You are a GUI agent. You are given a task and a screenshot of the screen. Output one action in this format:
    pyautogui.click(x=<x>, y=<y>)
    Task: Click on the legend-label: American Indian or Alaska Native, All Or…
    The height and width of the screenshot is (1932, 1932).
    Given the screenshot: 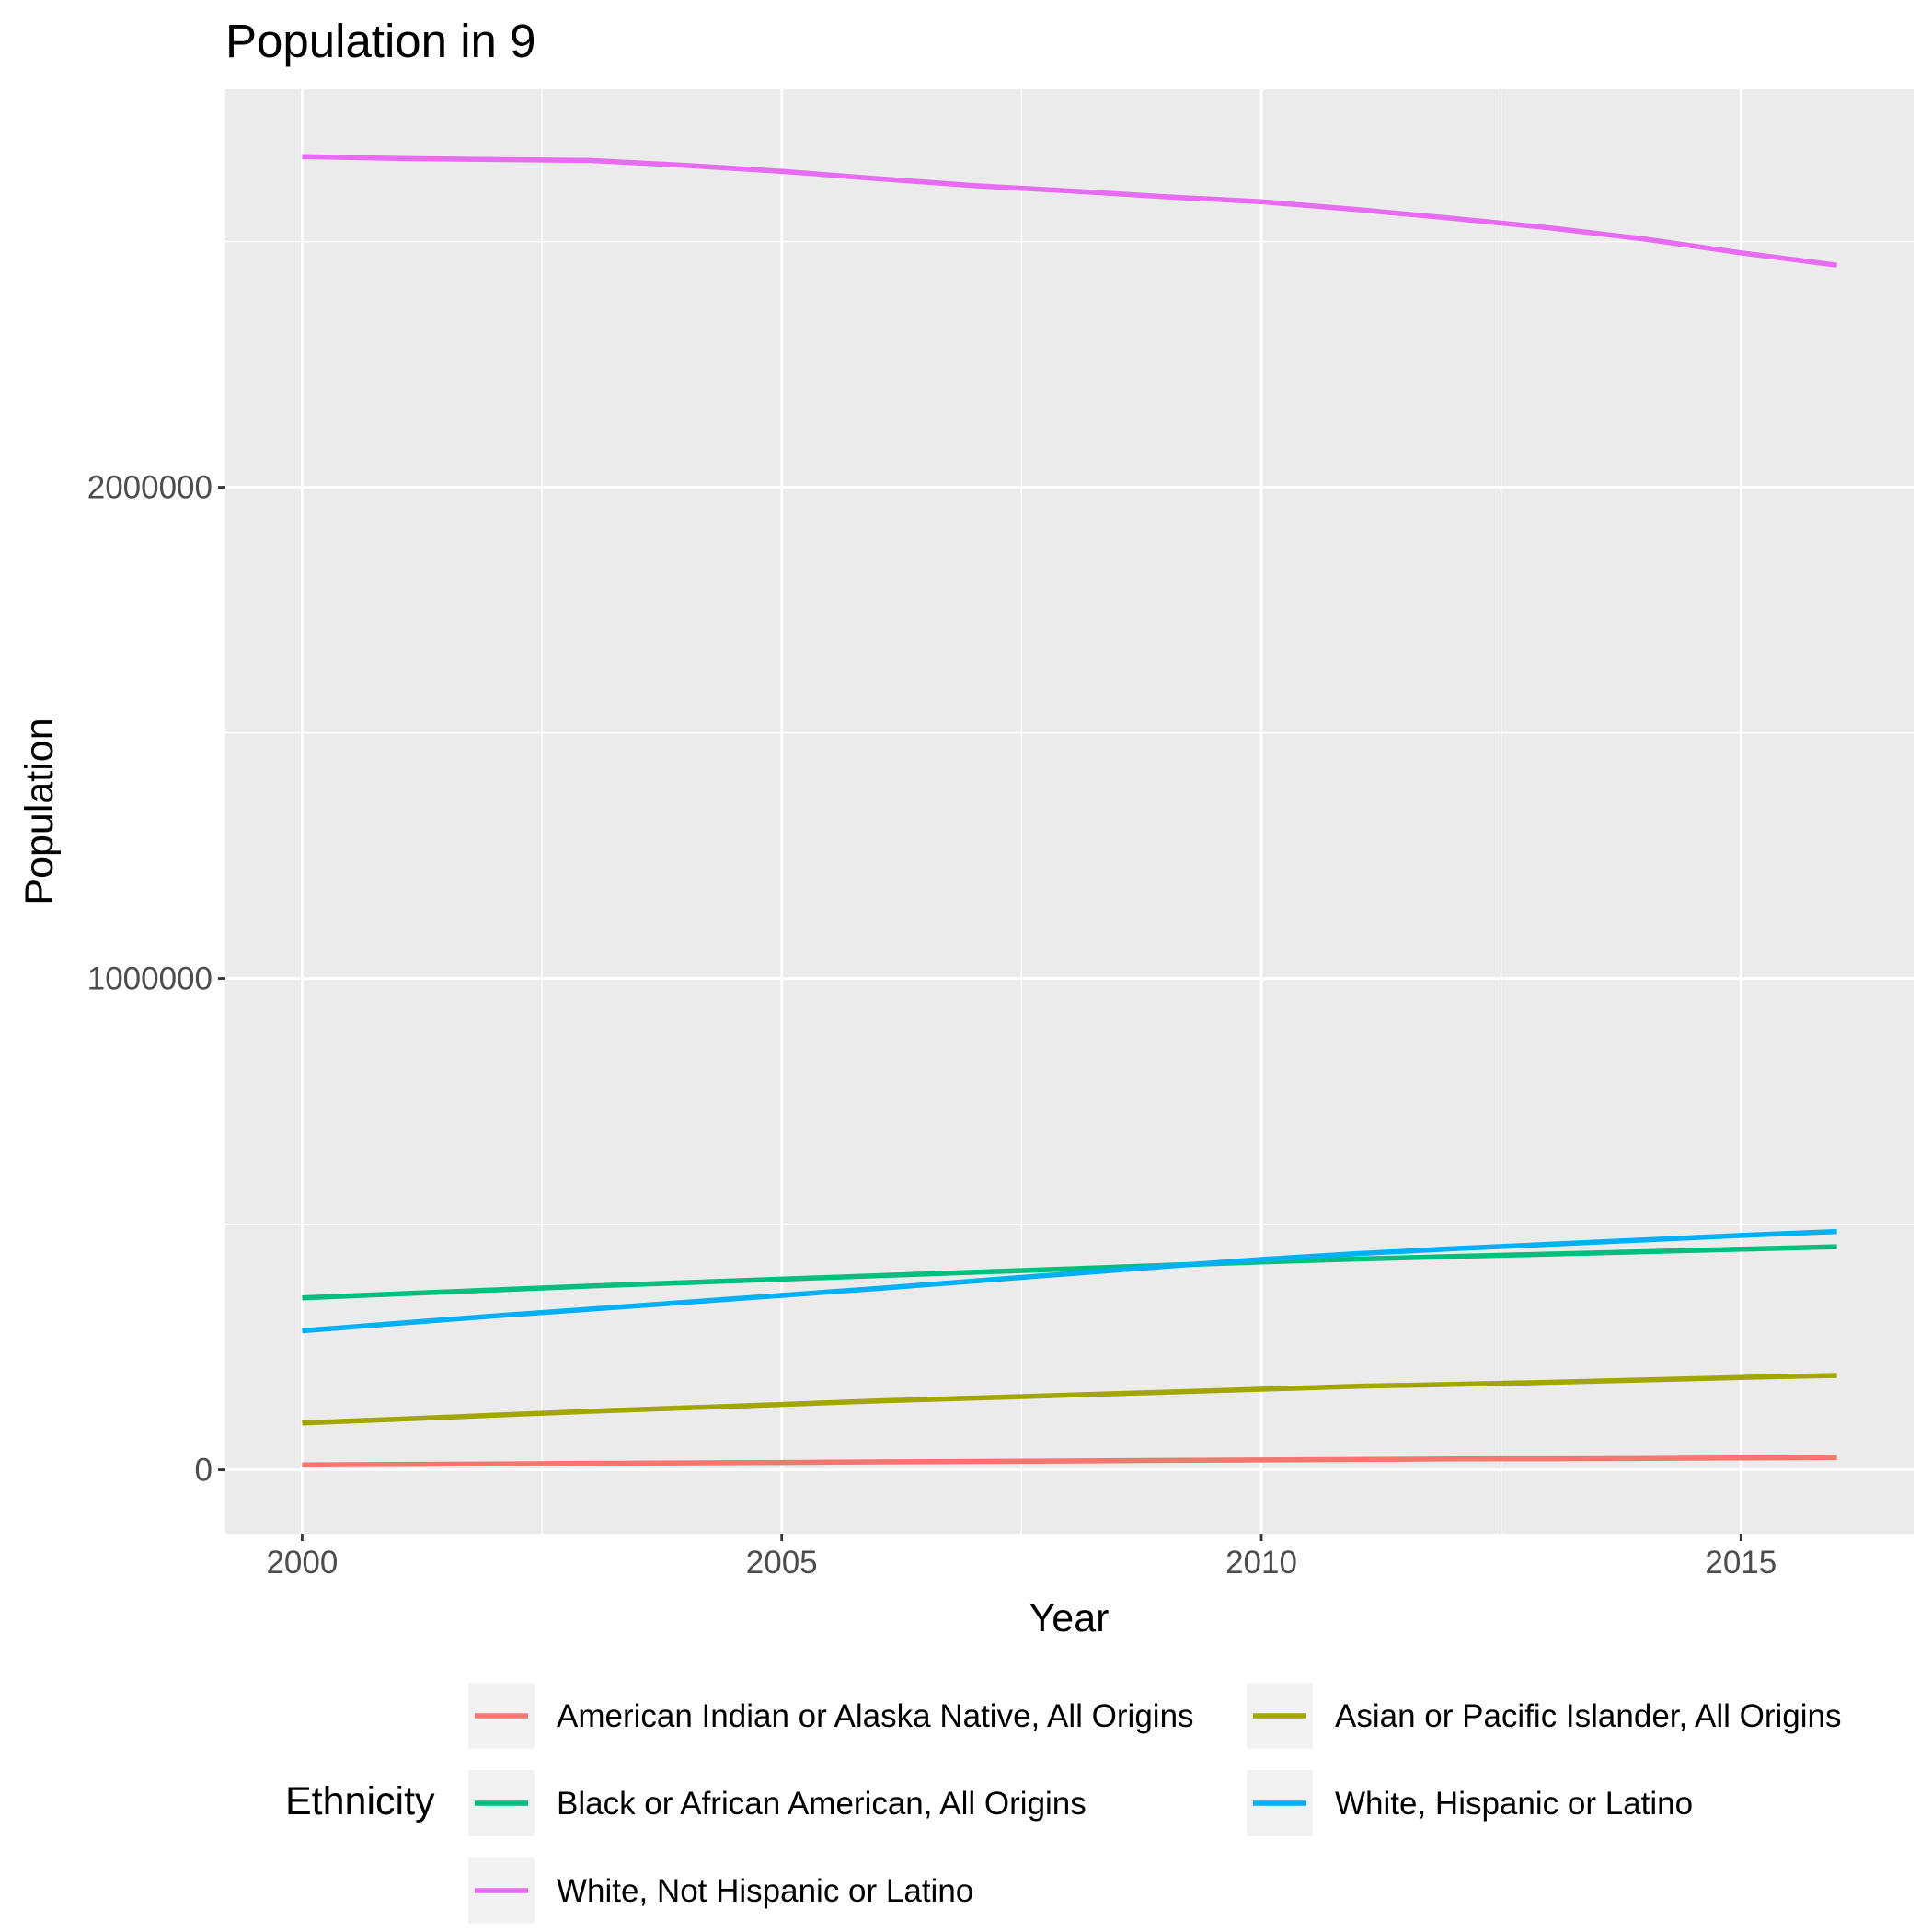 What is the action you would take?
    pyautogui.click(x=875, y=1716)
    